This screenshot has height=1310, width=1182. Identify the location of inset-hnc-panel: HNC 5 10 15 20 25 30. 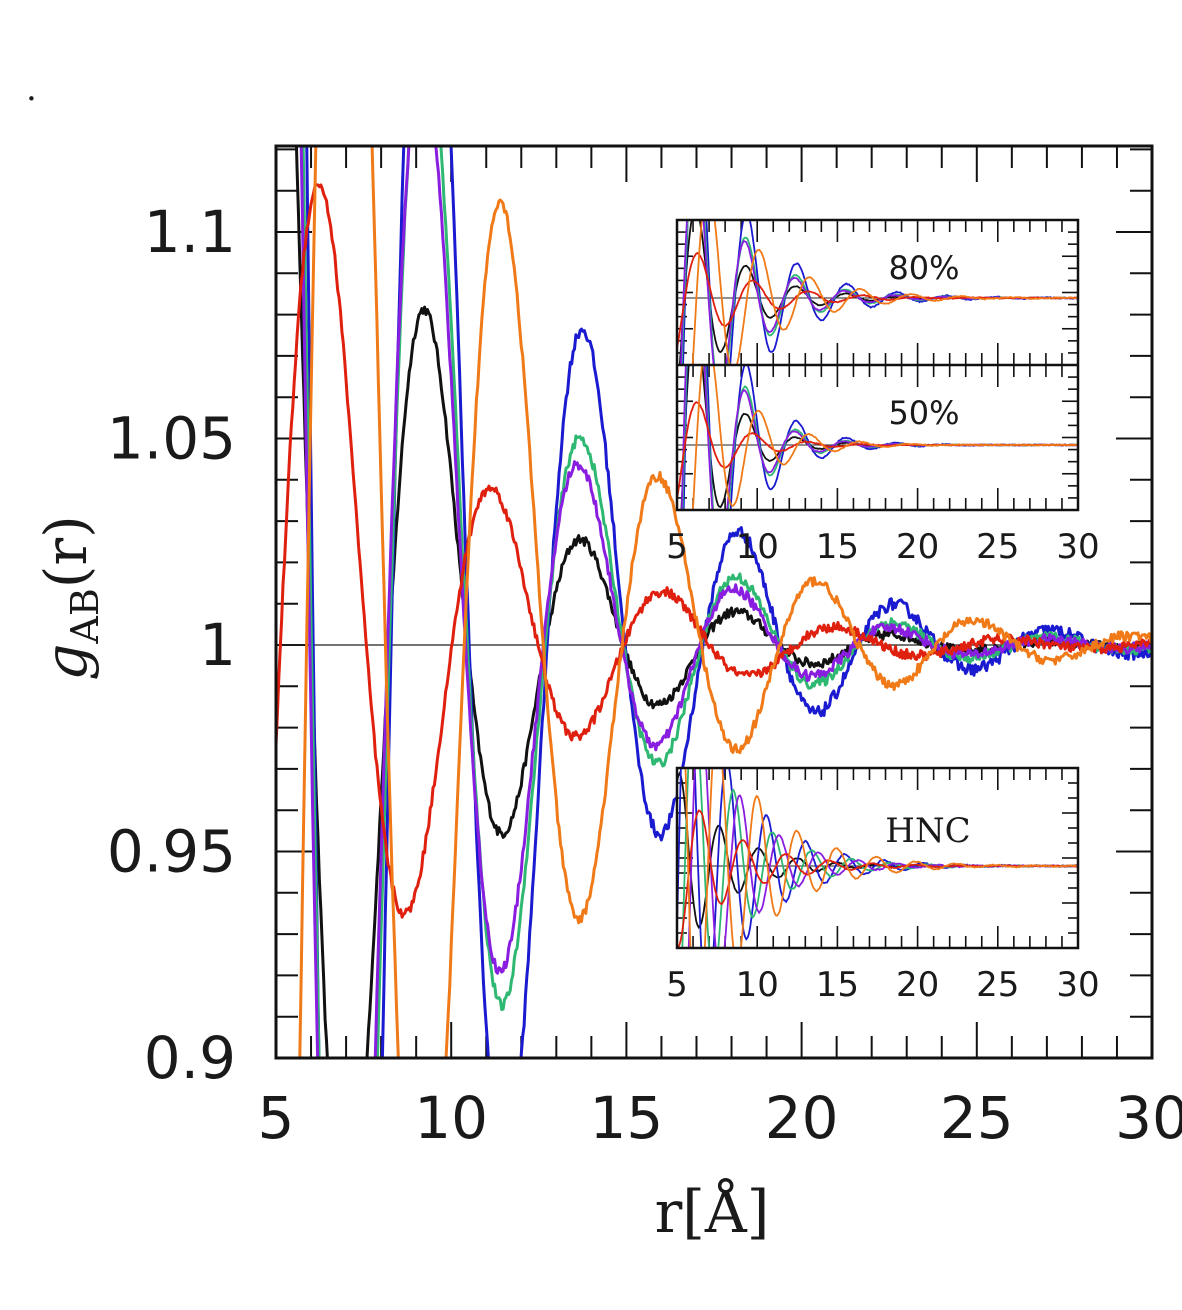
(883, 885).